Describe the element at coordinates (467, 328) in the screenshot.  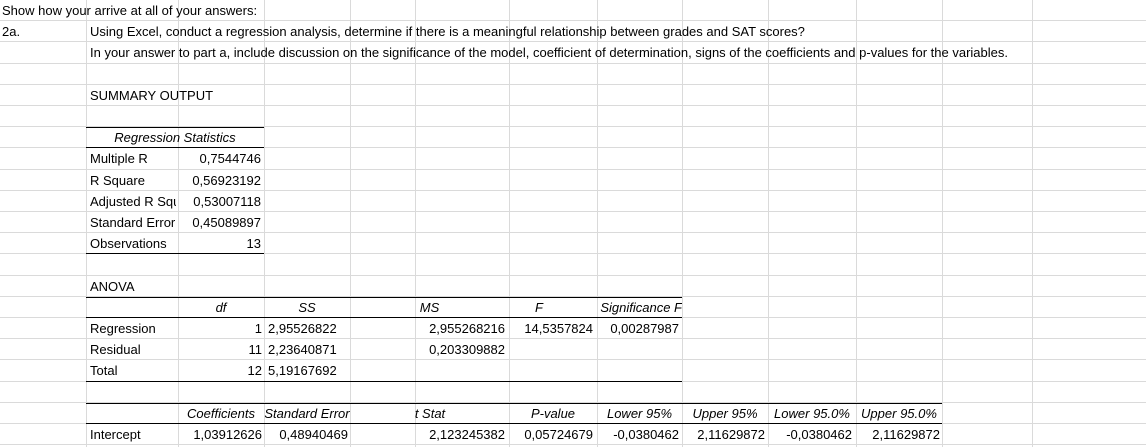
I see `value: 2,955268216` at that location.